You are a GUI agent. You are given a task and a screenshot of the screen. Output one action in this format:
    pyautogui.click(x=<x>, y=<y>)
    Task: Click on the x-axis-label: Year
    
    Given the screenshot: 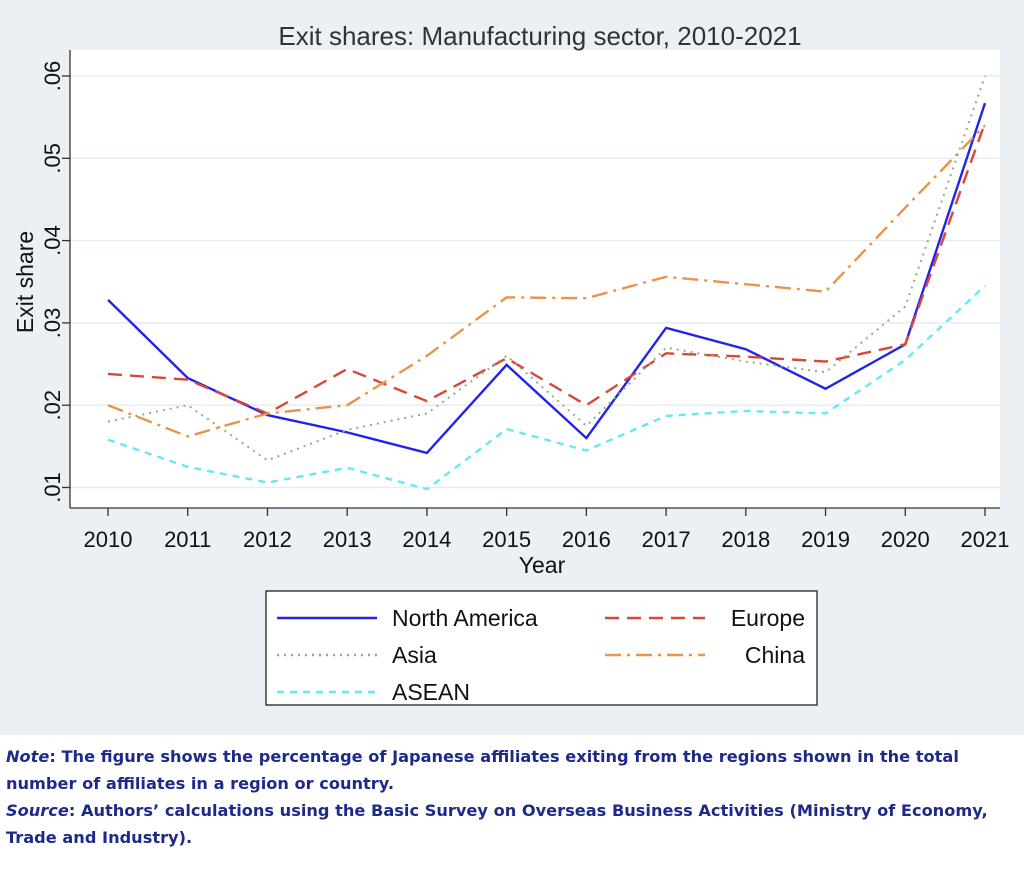 What is the action you would take?
    pyautogui.click(x=542, y=565)
    